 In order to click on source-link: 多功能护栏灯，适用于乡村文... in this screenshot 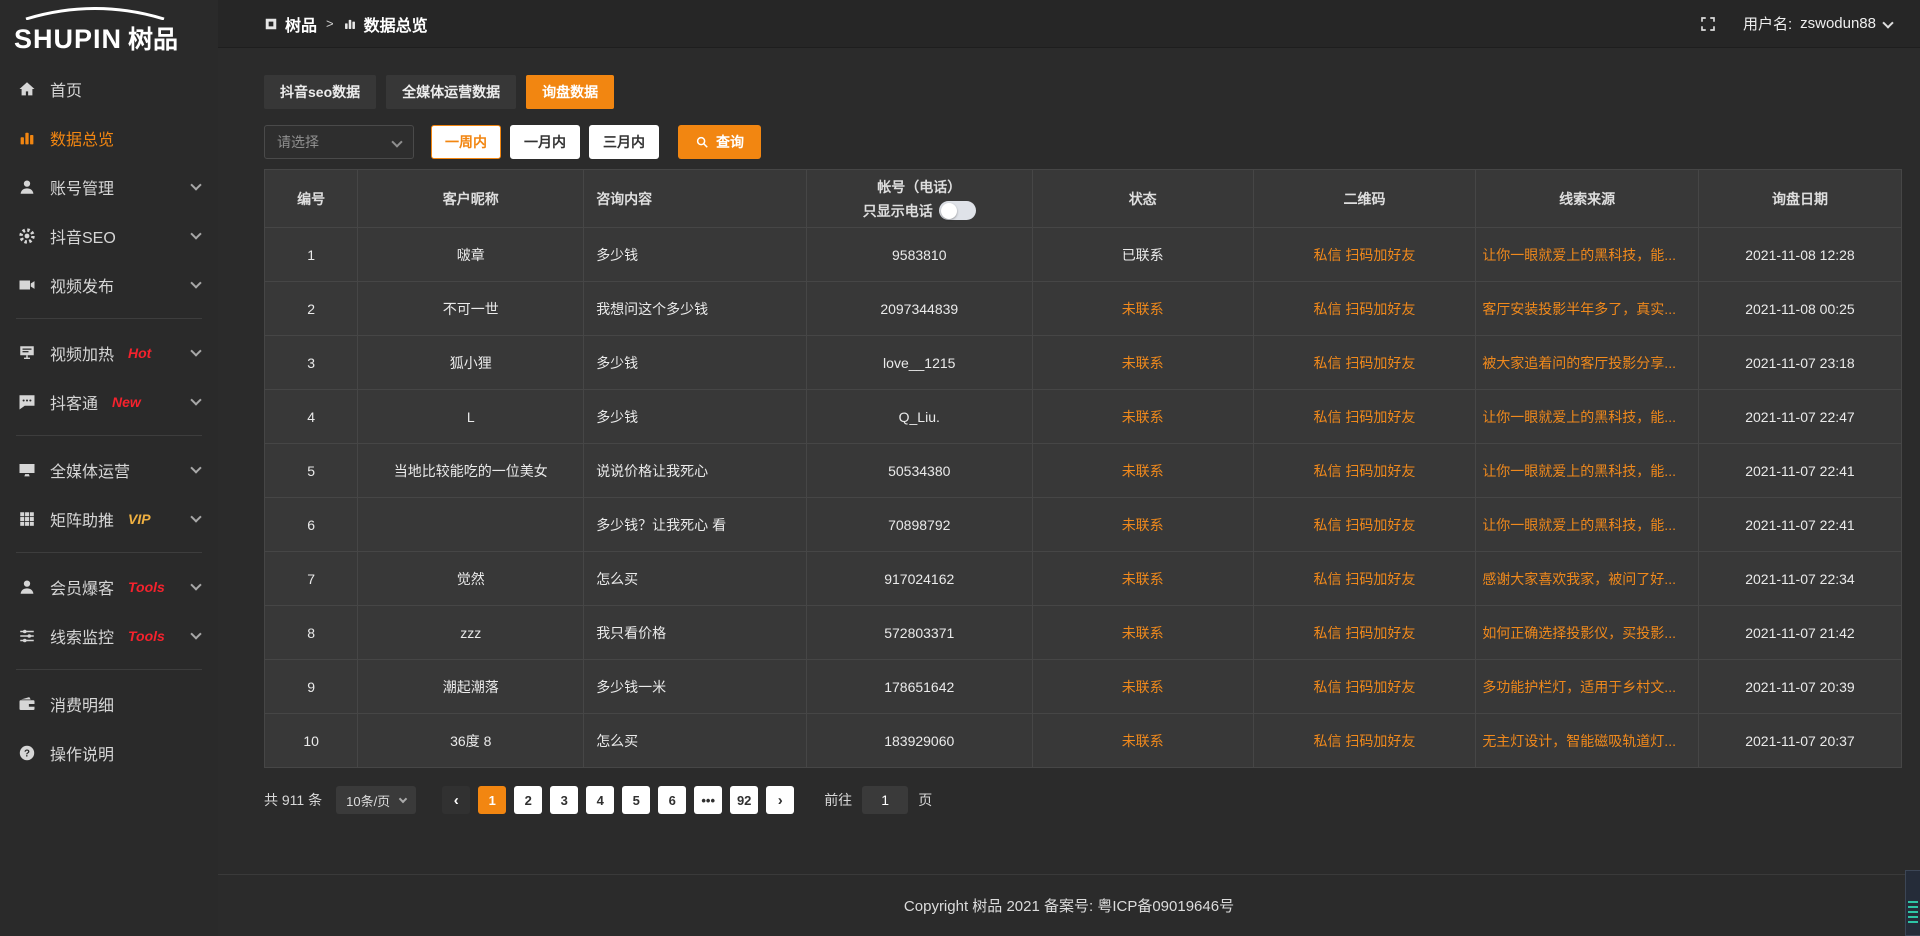, I will do `click(1579, 686)`.